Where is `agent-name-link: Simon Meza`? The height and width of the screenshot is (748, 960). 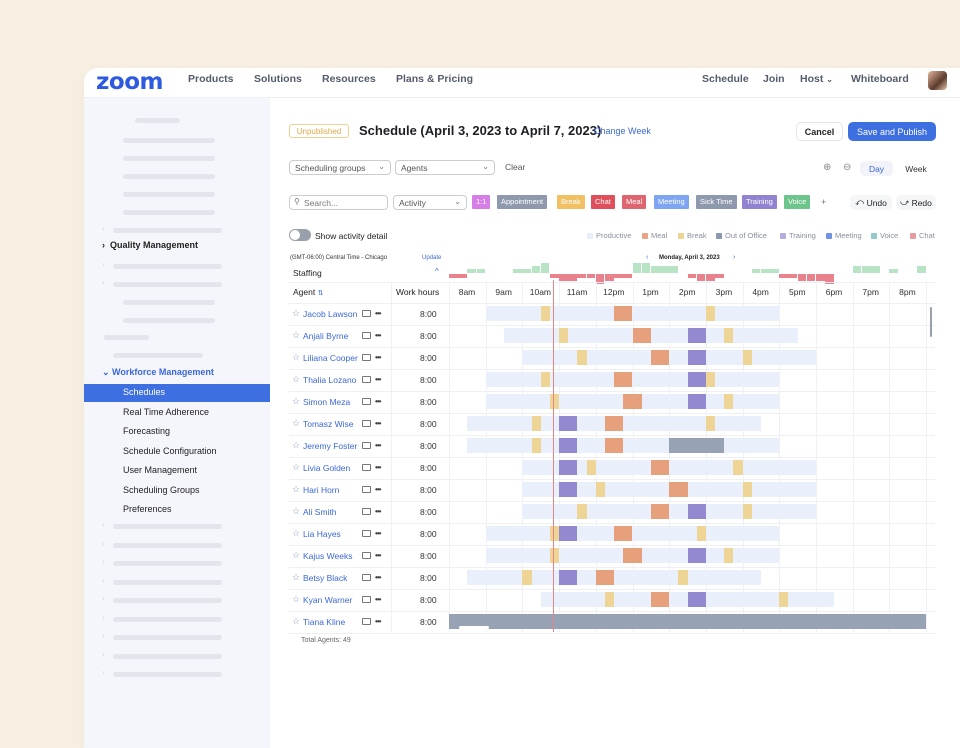 agent-name-link: Simon Meza is located at coordinates (327, 402).